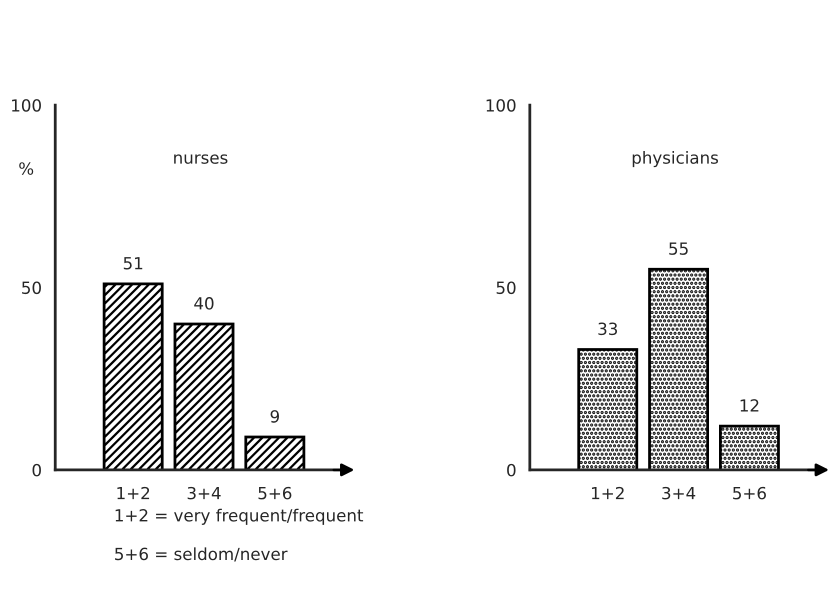 This screenshot has width=837, height=594. What do you see at coordinates (274, 416) in the screenshot?
I see `data-label: 9` at bounding box center [274, 416].